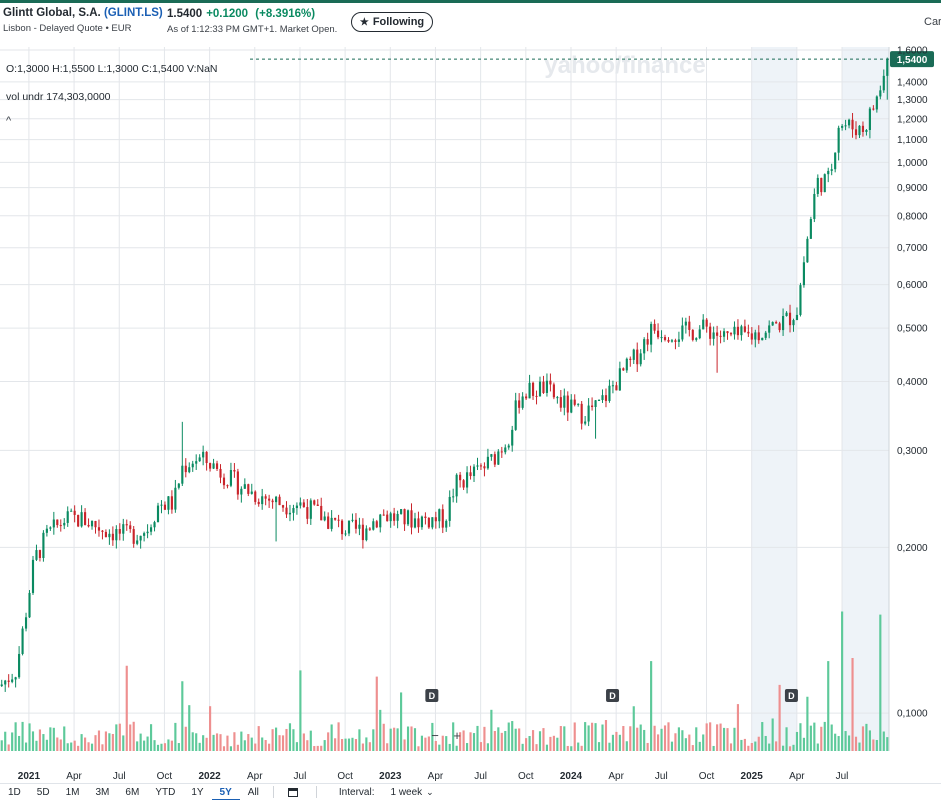  I want to click on range-1m-button: 1M, so click(72, 792).